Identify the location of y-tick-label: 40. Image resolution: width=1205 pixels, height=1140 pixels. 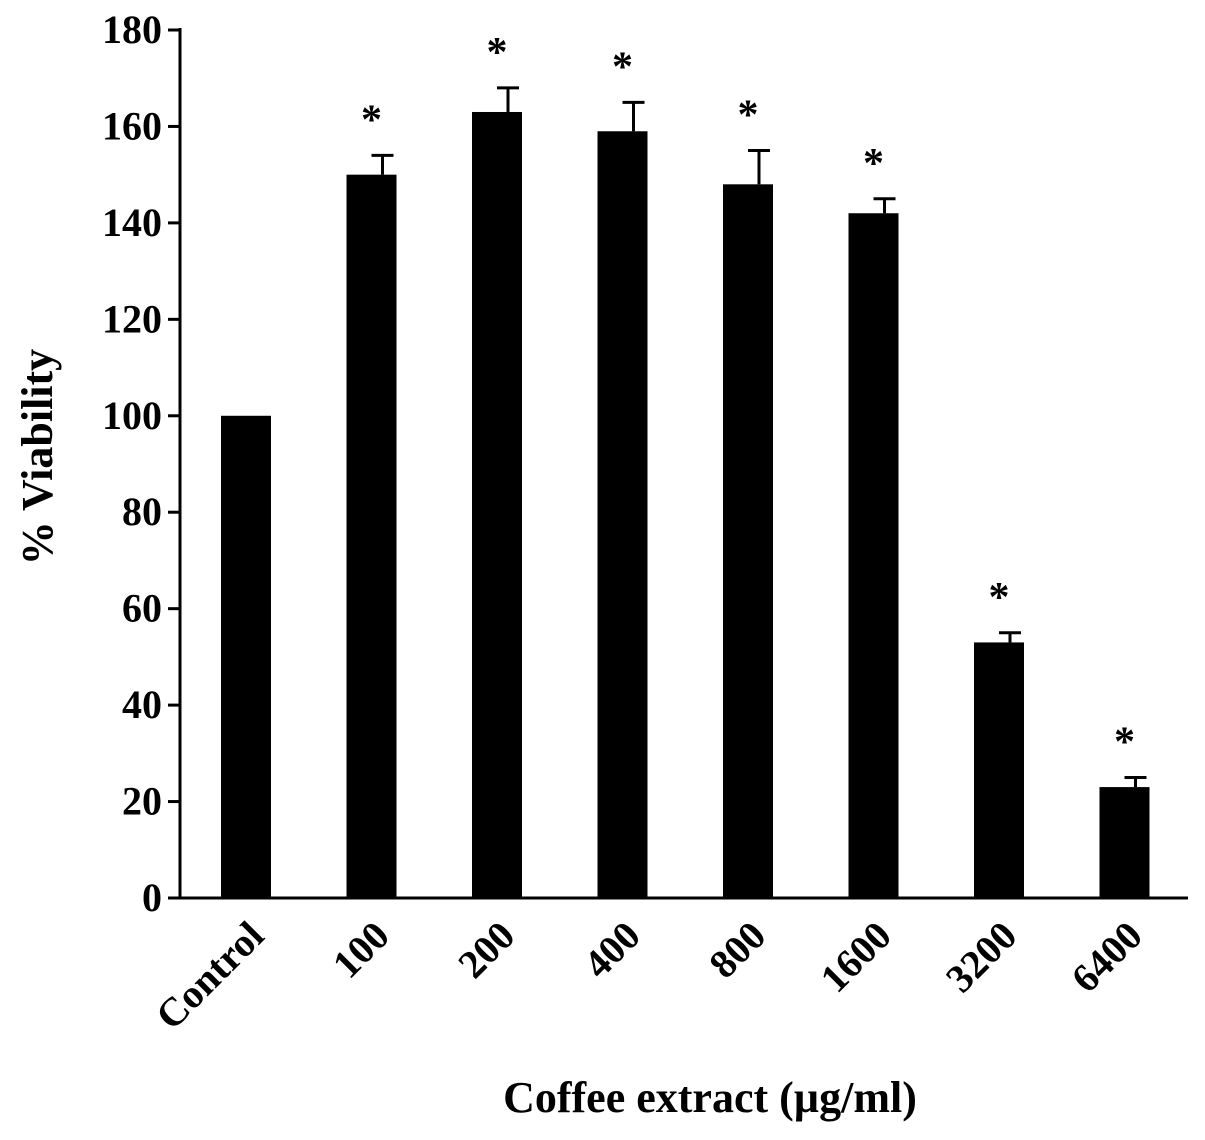
(142, 704).